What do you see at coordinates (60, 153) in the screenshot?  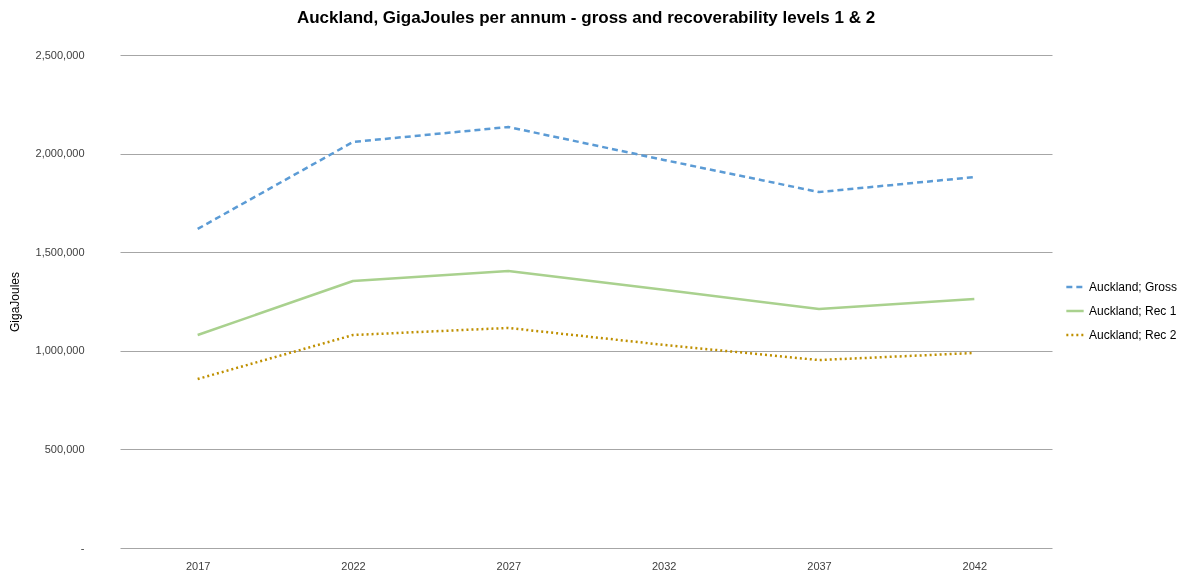 I see `y-tick-label: 2,000,000` at bounding box center [60, 153].